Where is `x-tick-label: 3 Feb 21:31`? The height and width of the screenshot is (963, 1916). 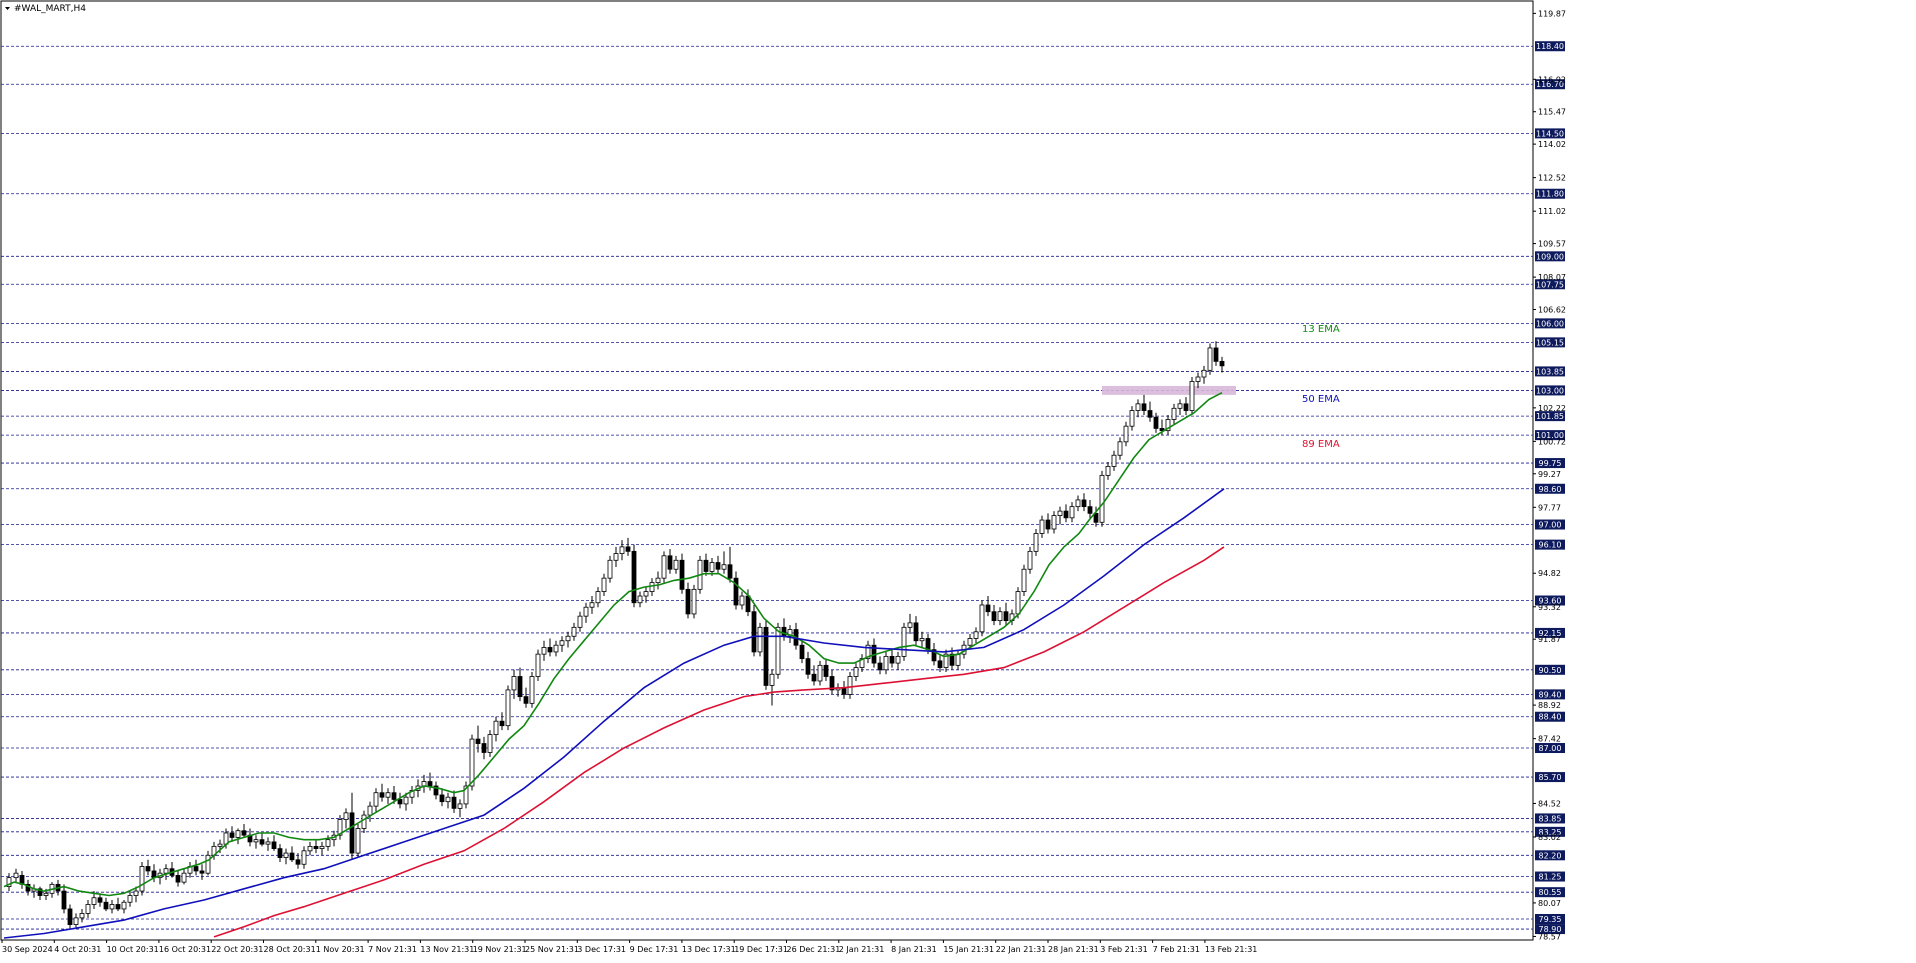 x-tick-label: 3 Feb 21:31 is located at coordinates (1123, 949).